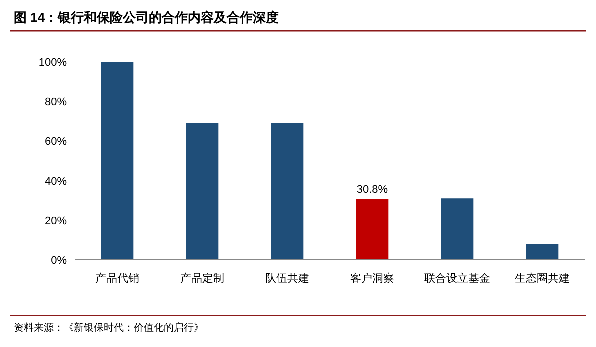 The width and height of the screenshot is (596, 347). Describe the element at coordinates (56, 221) in the screenshot. I see `y-tick-label: 20%` at that location.